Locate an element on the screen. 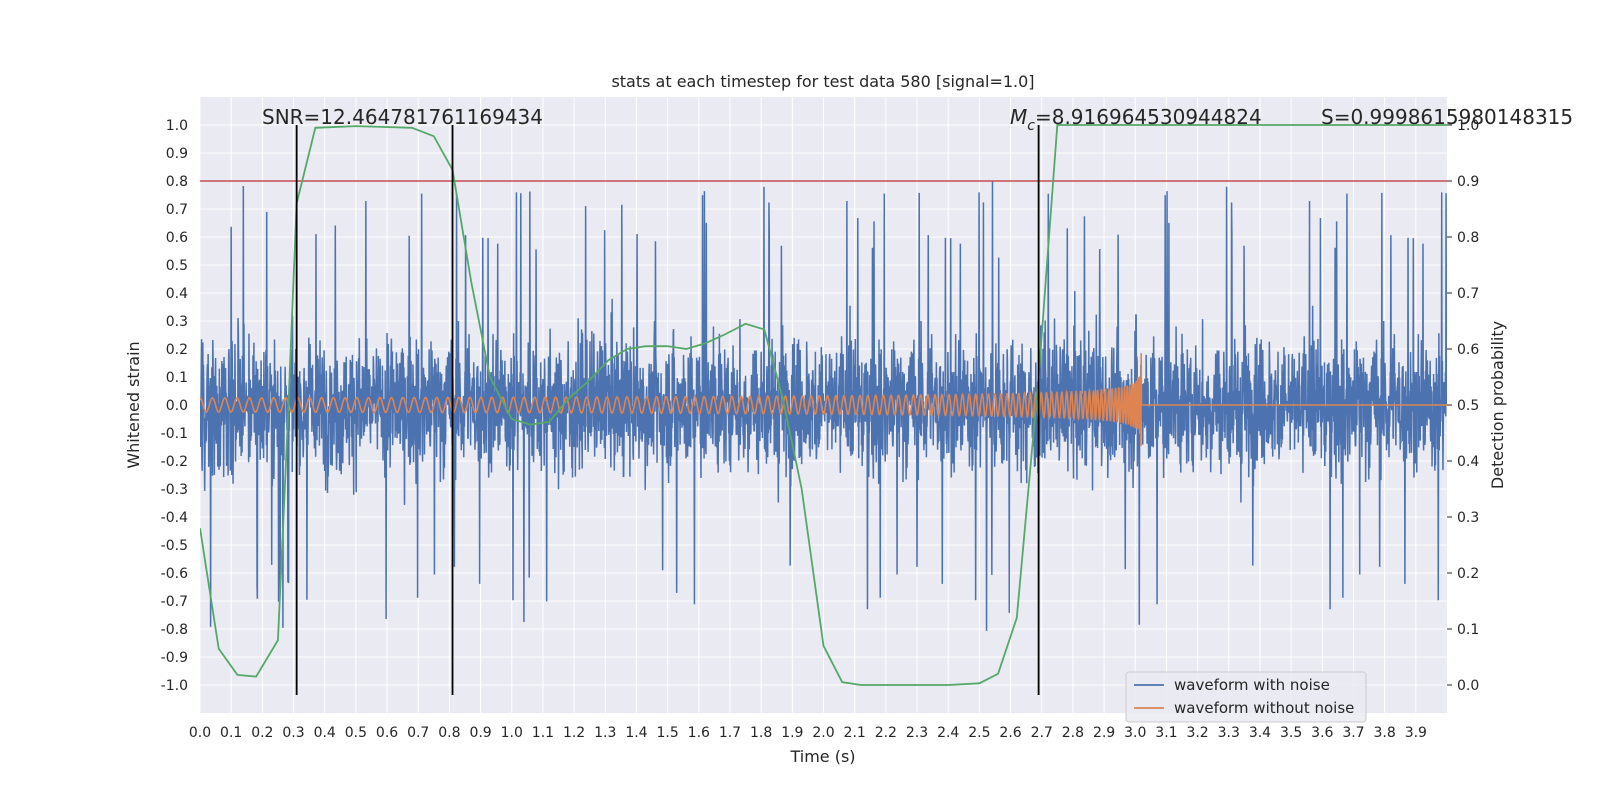 The width and height of the screenshot is (1600, 800). legend-box is located at coordinates (1246, 697).